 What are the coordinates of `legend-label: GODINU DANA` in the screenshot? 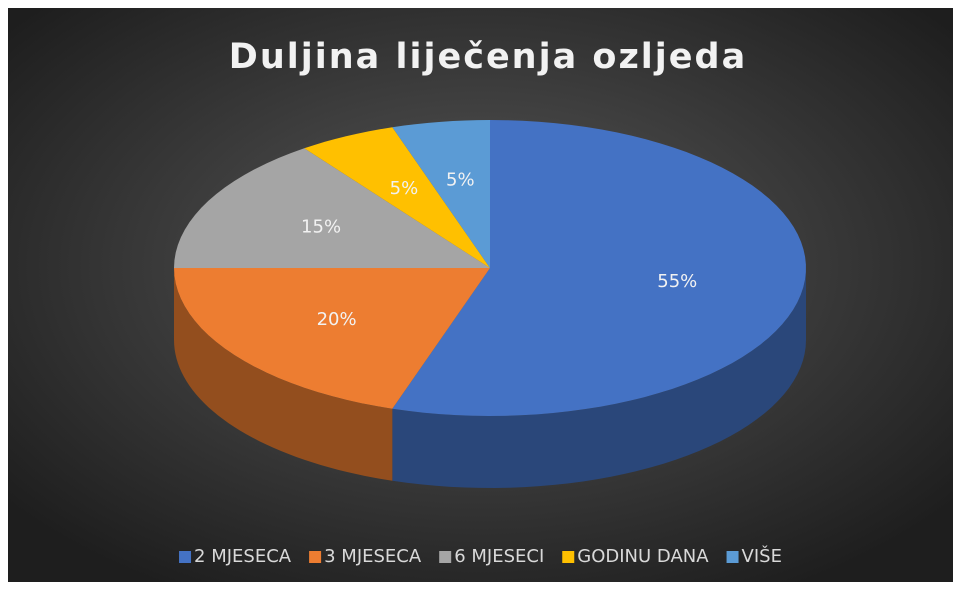 It's located at (643, 556).